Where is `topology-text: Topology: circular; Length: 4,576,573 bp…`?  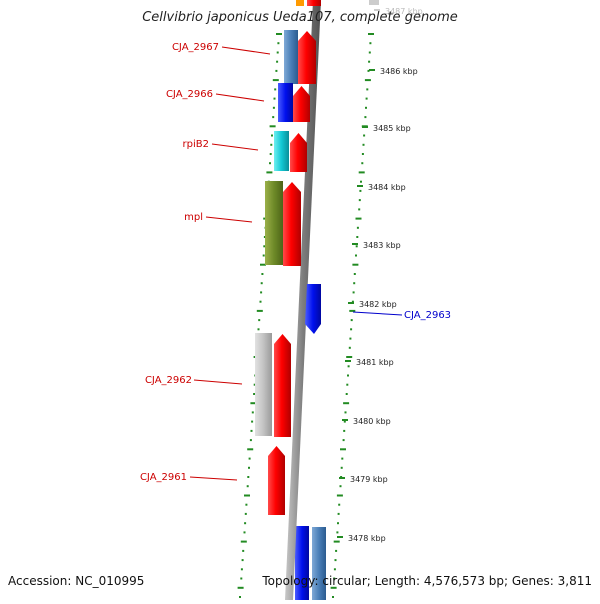 topology-text: Topology: circular; Length: 4,576,573 bp… is located at coordinates (427, 581).